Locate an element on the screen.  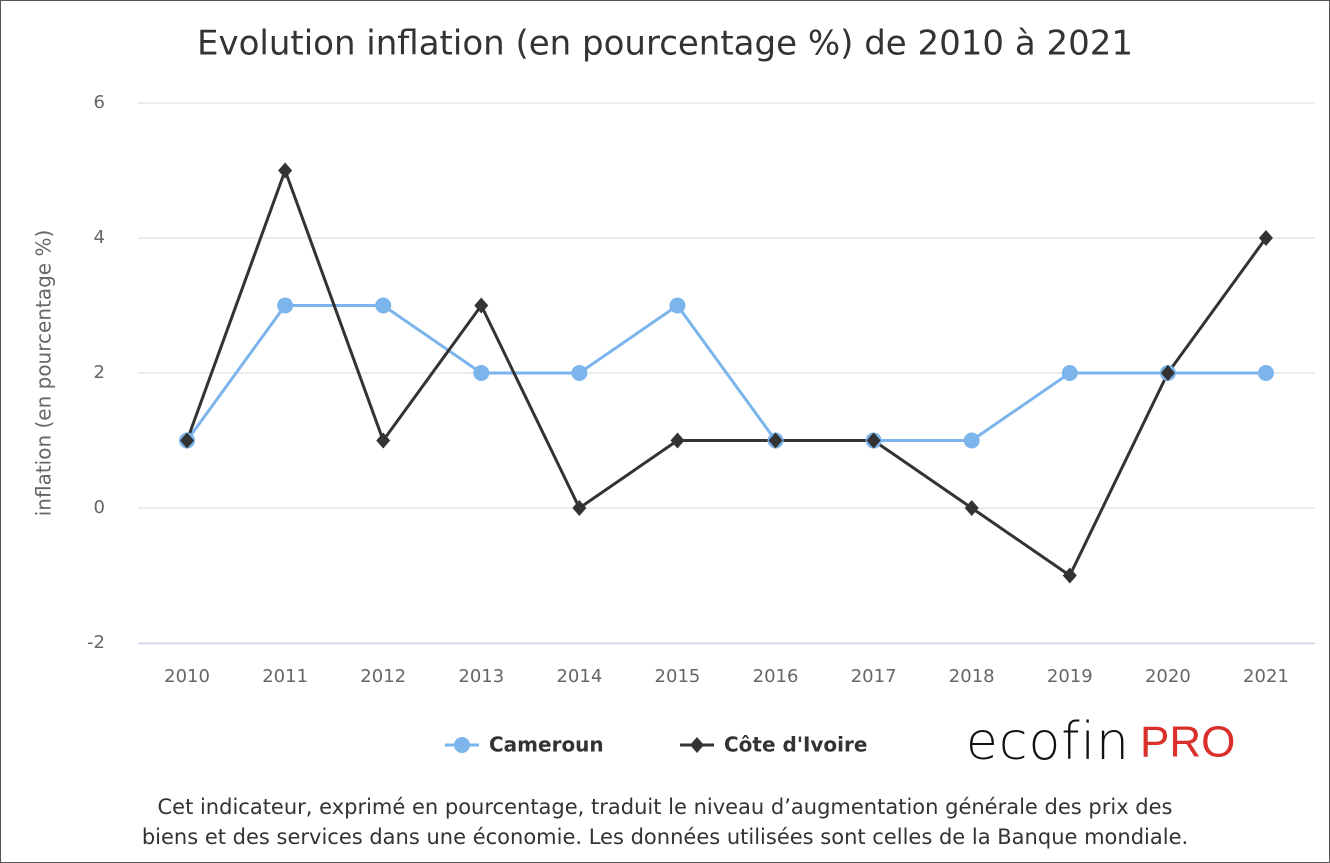
x-tick-label: 2014 is located at coordinates (579, 676).